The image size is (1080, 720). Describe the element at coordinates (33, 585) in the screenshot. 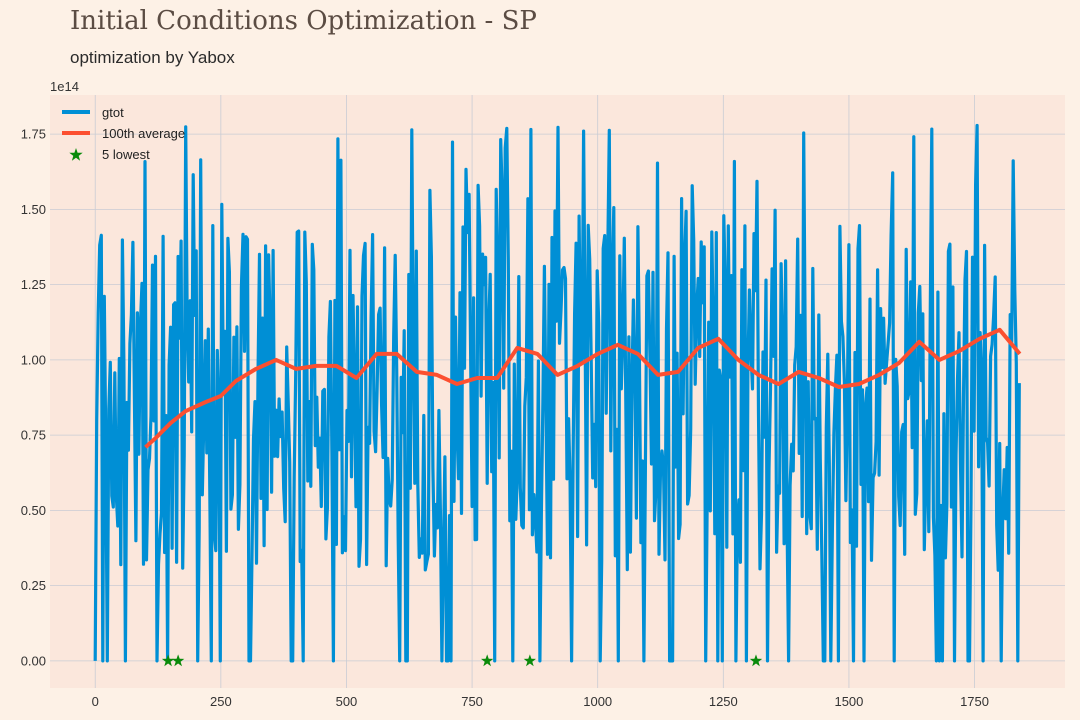

I see `y-tick-label: 0.25` at that location.